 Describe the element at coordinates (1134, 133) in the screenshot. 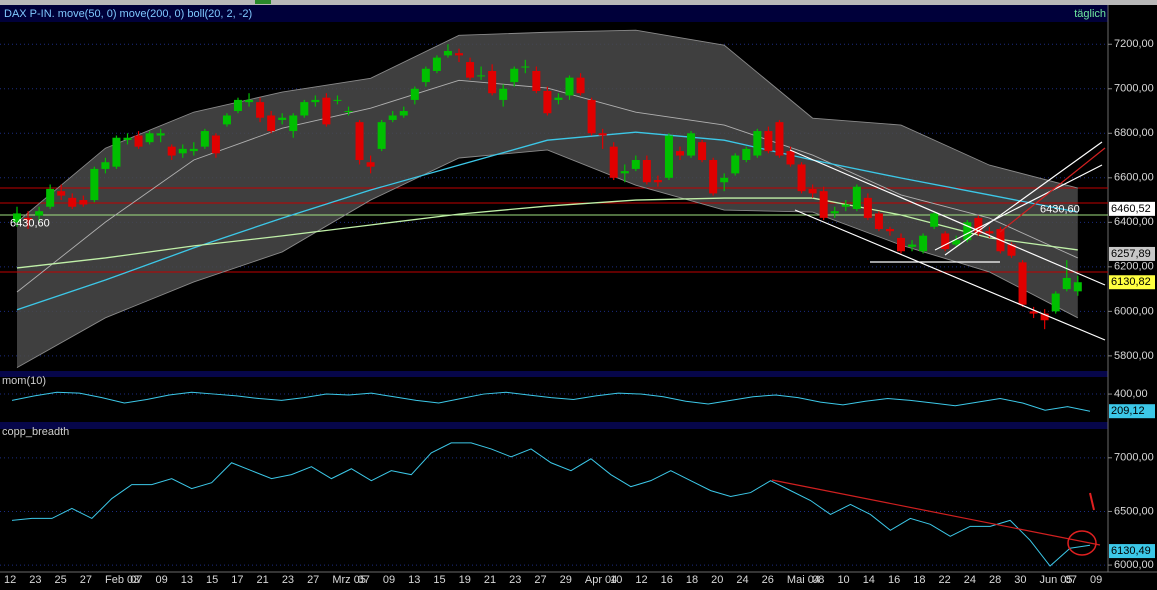

I see `y-tick-label: 6800,00` at that location.